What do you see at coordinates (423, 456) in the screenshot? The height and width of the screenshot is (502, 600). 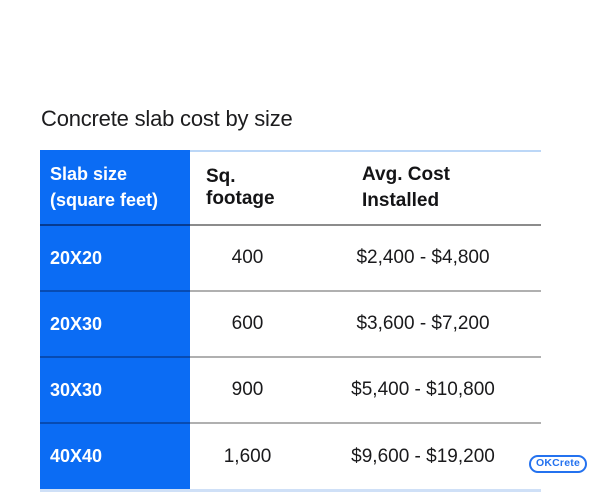 I see `row-4-avg-cost: $9,600 - $19,200` at bounding box center [423, 456].